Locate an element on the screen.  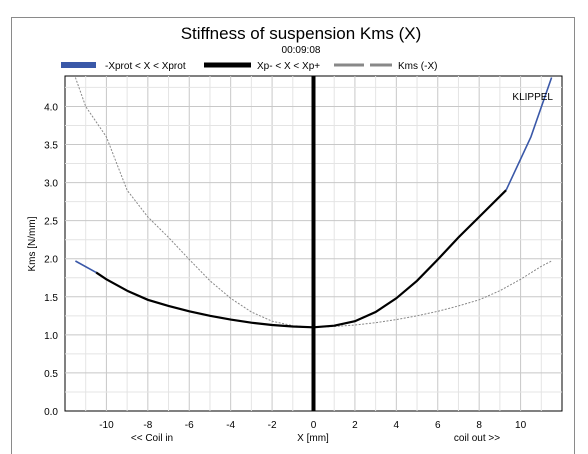
y-tick-label: 0.5 is located at coordinates (51, 374).